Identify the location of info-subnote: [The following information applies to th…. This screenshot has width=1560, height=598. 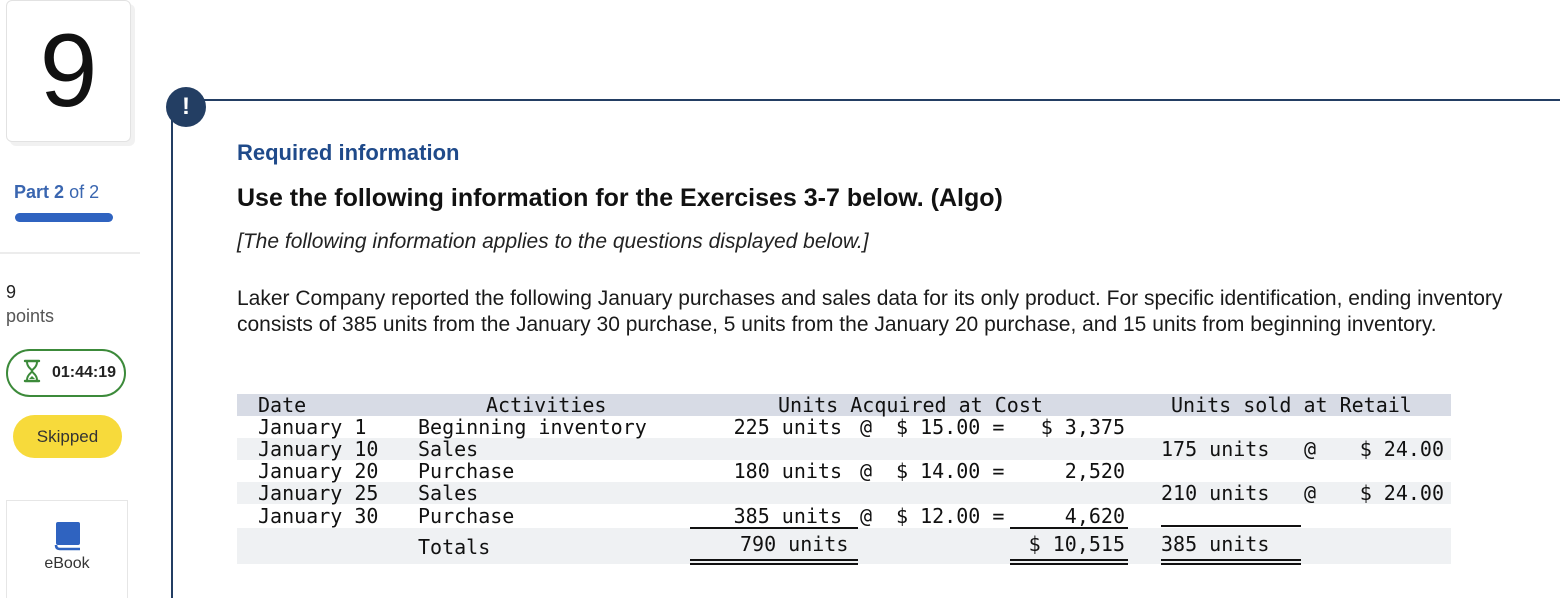
(553, 241).